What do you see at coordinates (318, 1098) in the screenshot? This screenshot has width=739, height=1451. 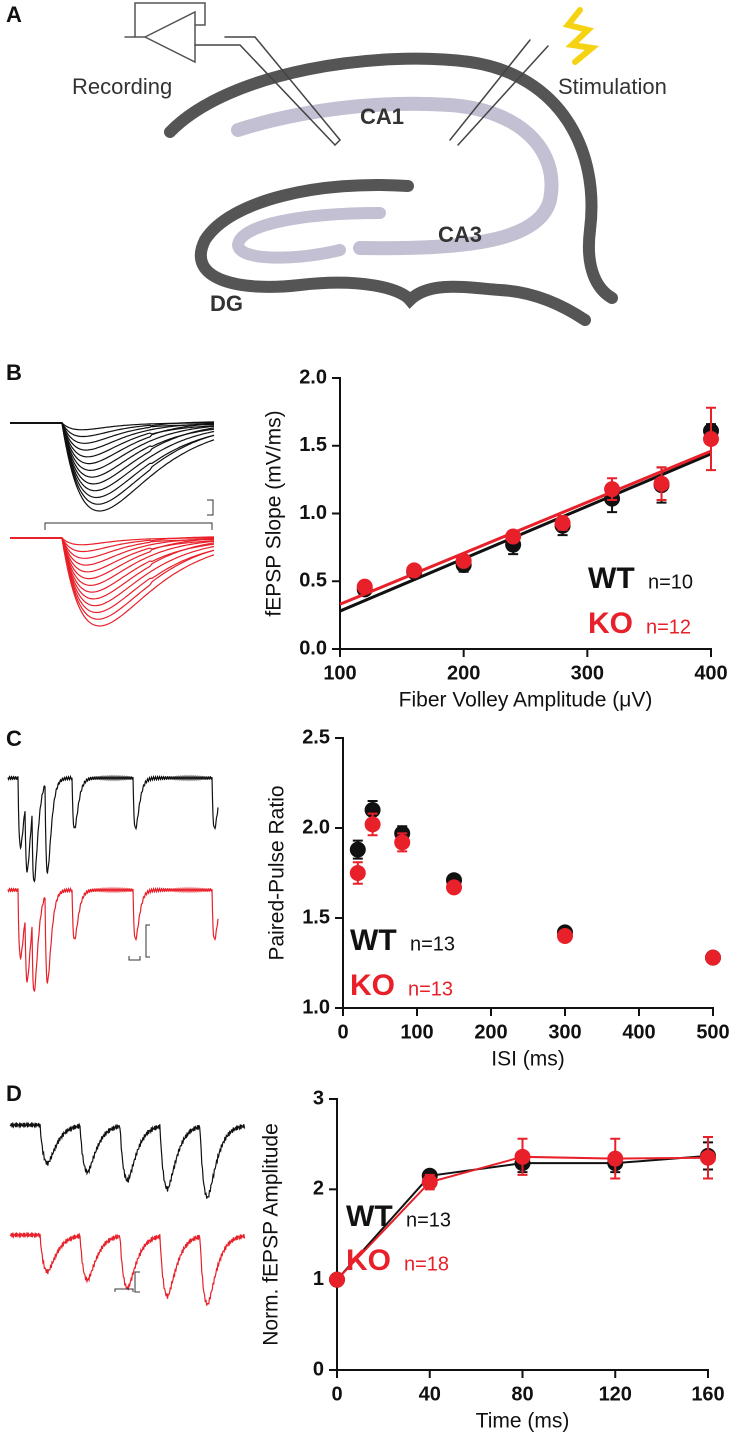 I see `y-tick-label: 3` at bounding box center [318, 1098].